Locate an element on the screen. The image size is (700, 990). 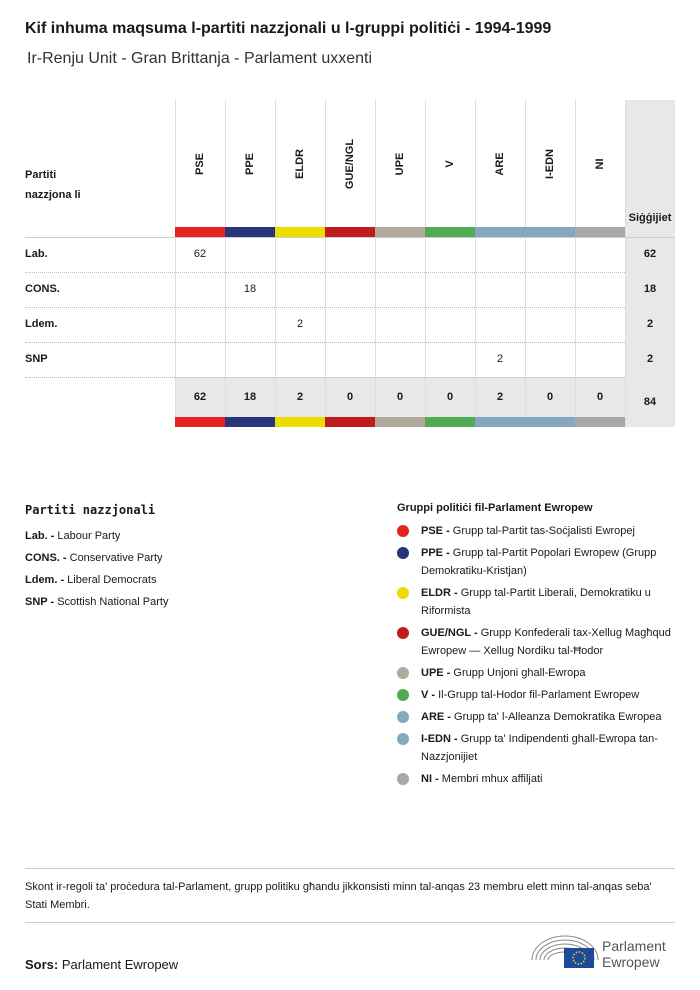
ep-logo: Parlament Ewropew is located at coordinates (605, 952).